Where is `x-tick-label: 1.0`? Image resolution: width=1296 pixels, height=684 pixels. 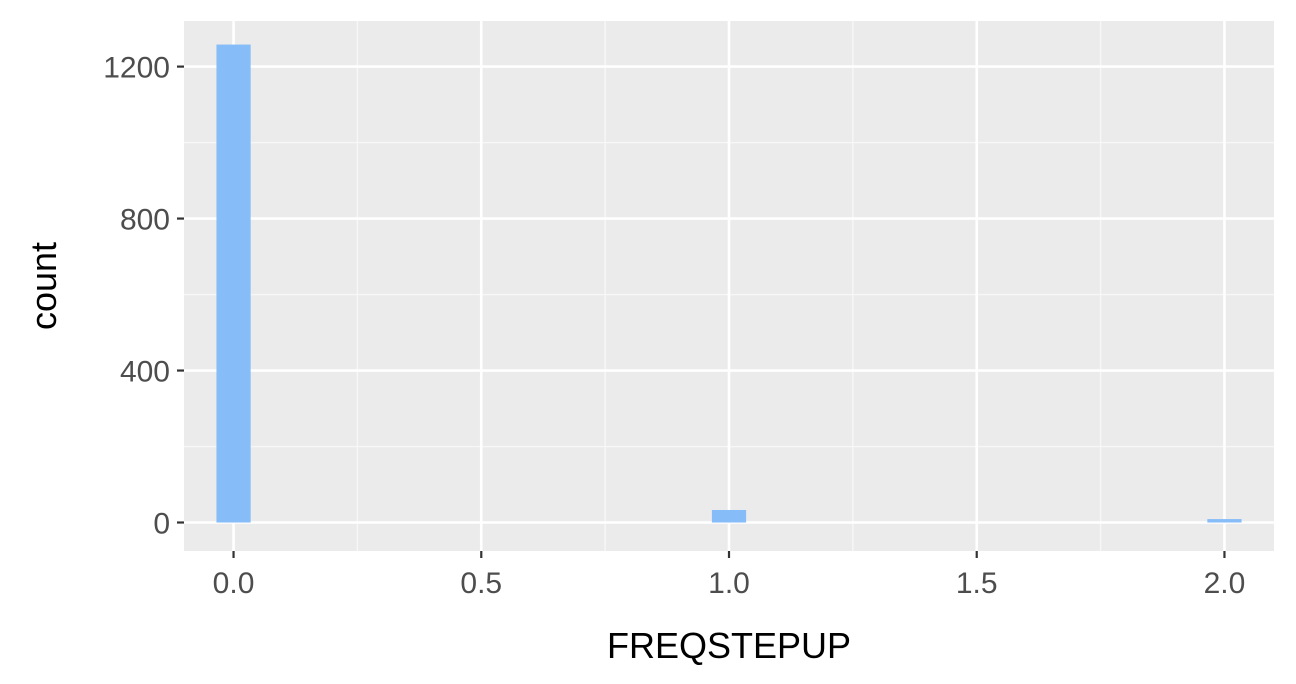
x-tick-label: 1.0 is located at coordinates (729, 583).